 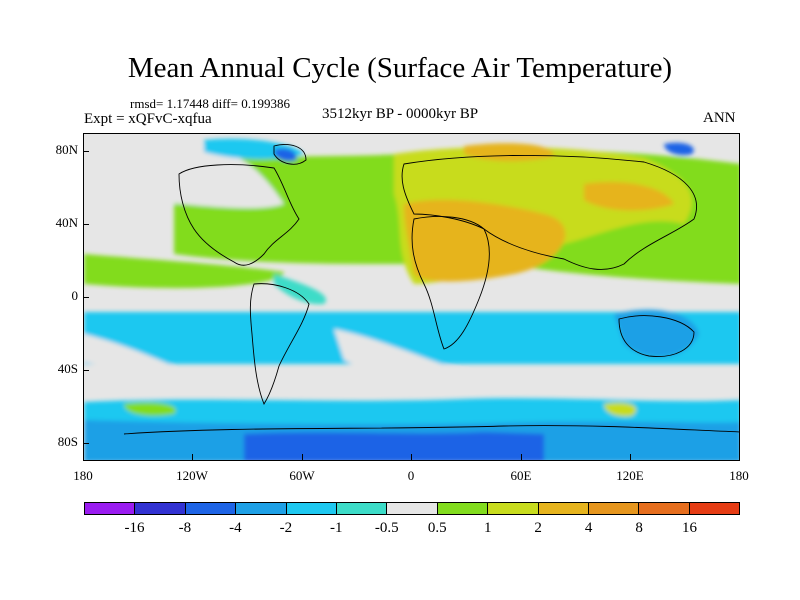 What do you see at coordinates (286, 528) in the screenshot?
I see `colorbar-label: -2` at bounding box center [286, 528].